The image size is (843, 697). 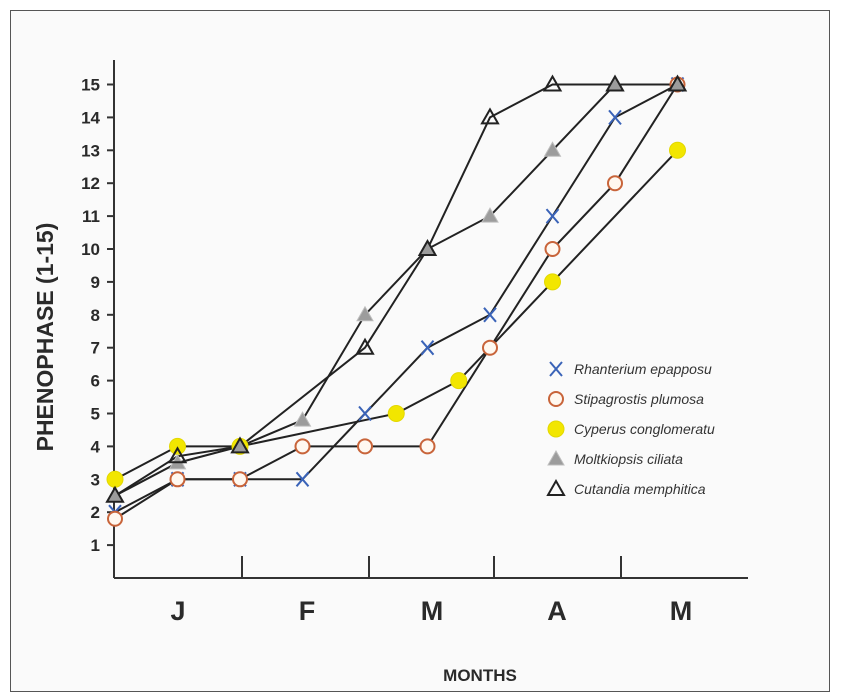 What do you see at coordinates (557, 611) in the screenshot?
I see `x-tick-label: A` at bounding box center [557, 611].